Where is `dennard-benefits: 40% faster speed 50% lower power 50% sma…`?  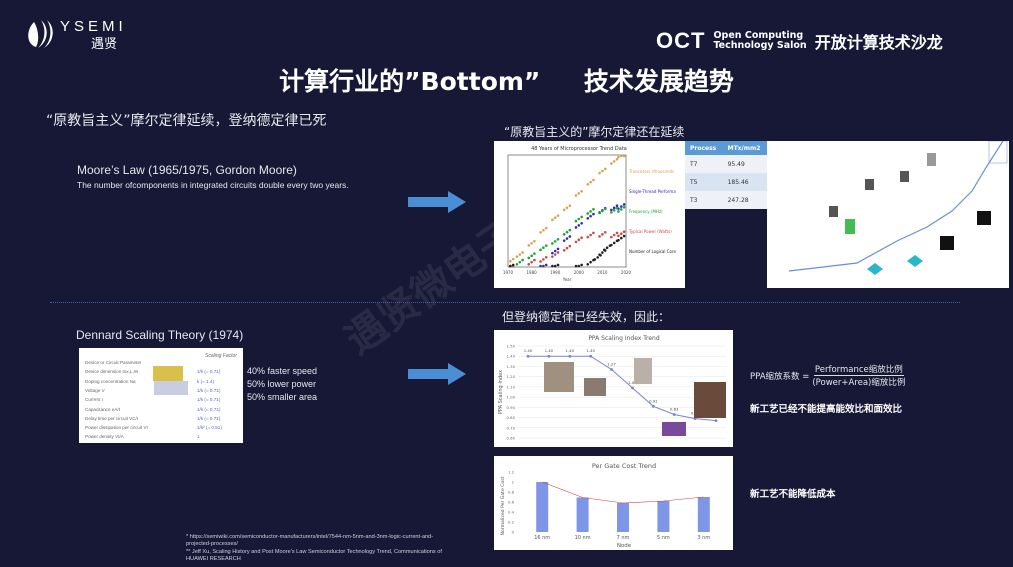 dennard-benefits: 40% faster speed 50% lower power 50% sma… is located at coordinates (282, 384).